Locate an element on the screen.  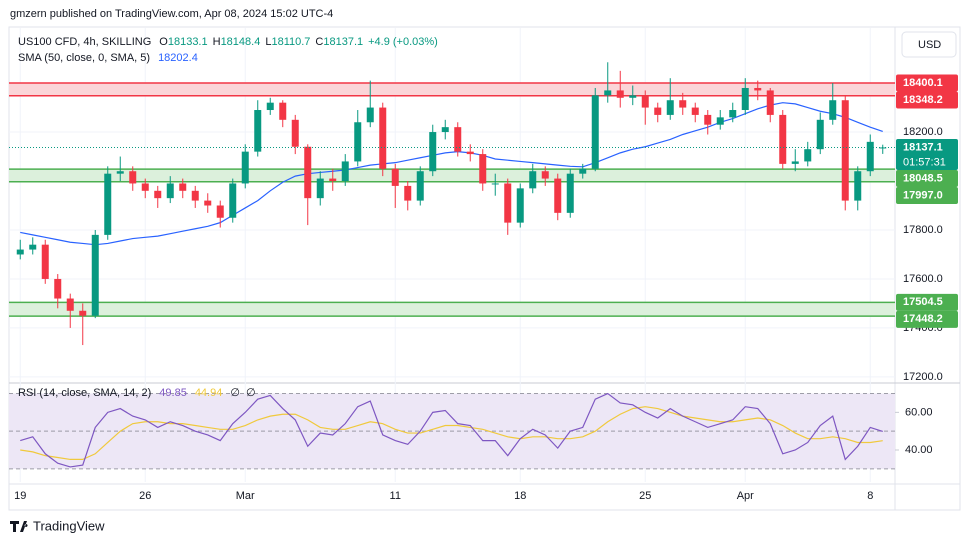
y-tick-label: 18200.0 is located at coordinates (923, 132).